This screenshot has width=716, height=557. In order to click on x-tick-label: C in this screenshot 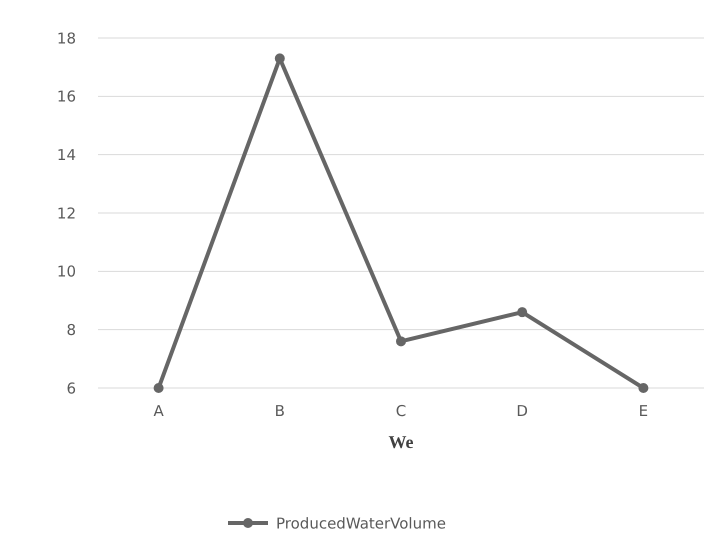, I will do `click(401, 411)`.